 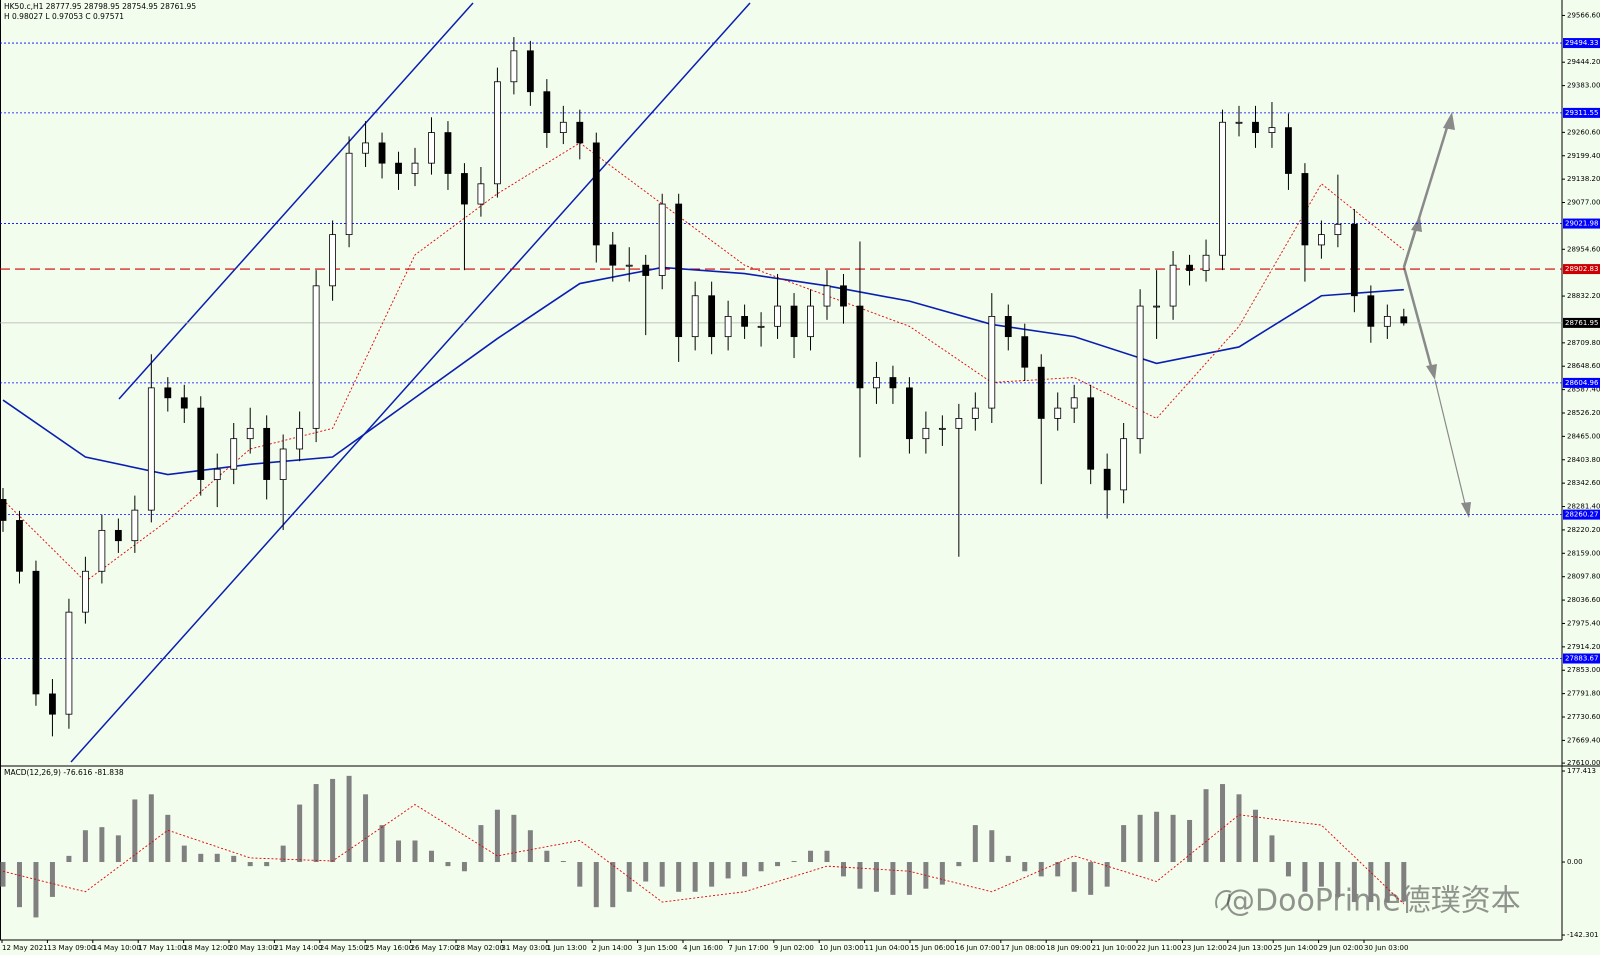 What do you see at coordinates (1583, 156) in the screenshot?
I see `y-tick-label: 29199.40` at bounding box center [1583, 156].